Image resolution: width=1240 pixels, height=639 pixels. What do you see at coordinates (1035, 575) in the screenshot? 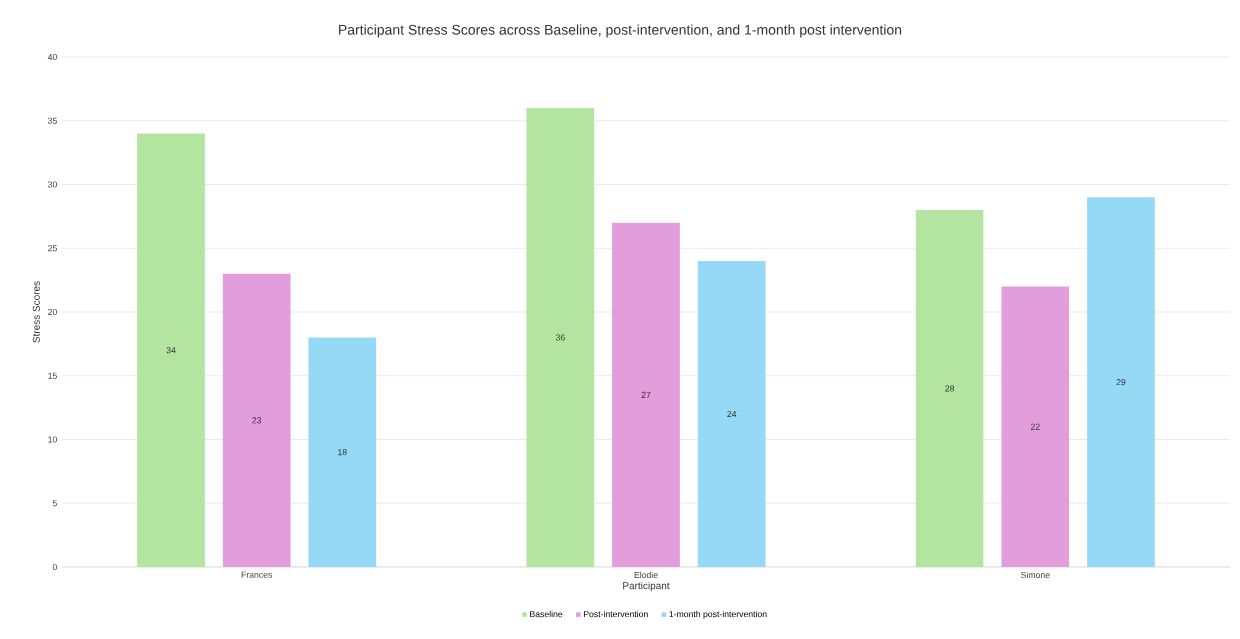
I see `x-tick-label: Simone` at bounding box center [1035, 575].